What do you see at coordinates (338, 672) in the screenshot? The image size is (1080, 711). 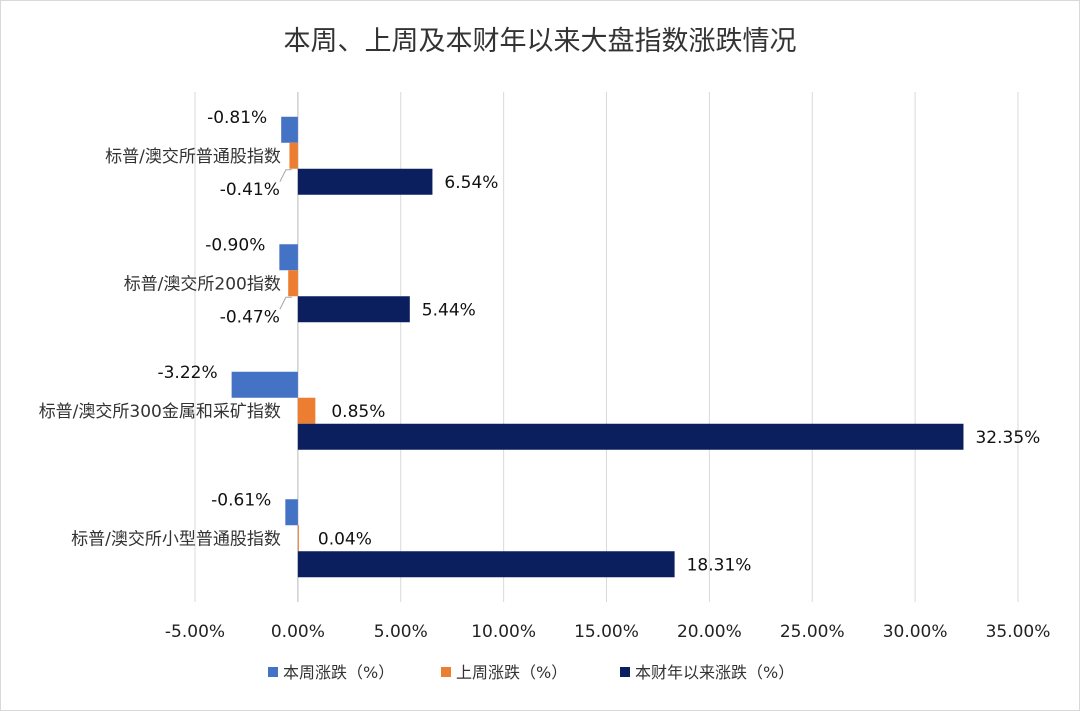 I see `legend-label: 本周涨跌（%）` at bounding box center [338, 672].